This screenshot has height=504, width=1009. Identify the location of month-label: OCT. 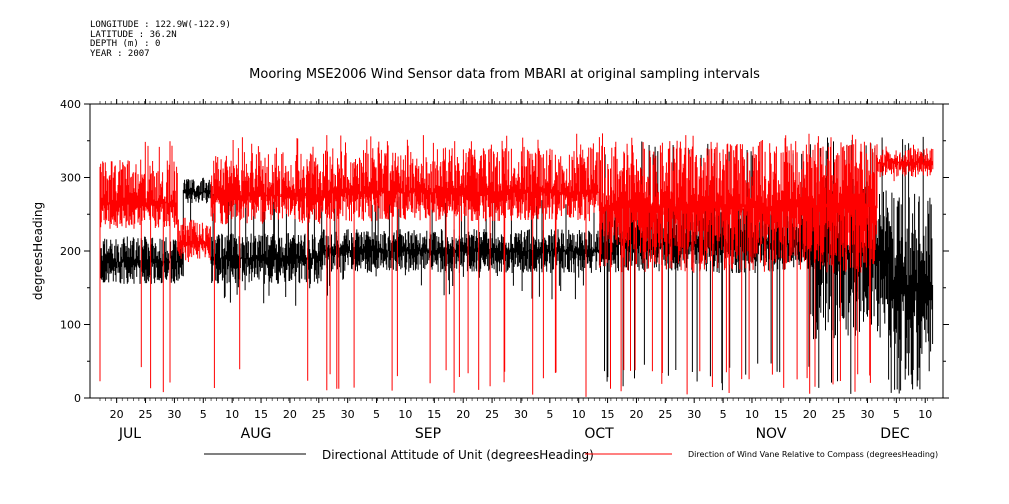
(599, 434).